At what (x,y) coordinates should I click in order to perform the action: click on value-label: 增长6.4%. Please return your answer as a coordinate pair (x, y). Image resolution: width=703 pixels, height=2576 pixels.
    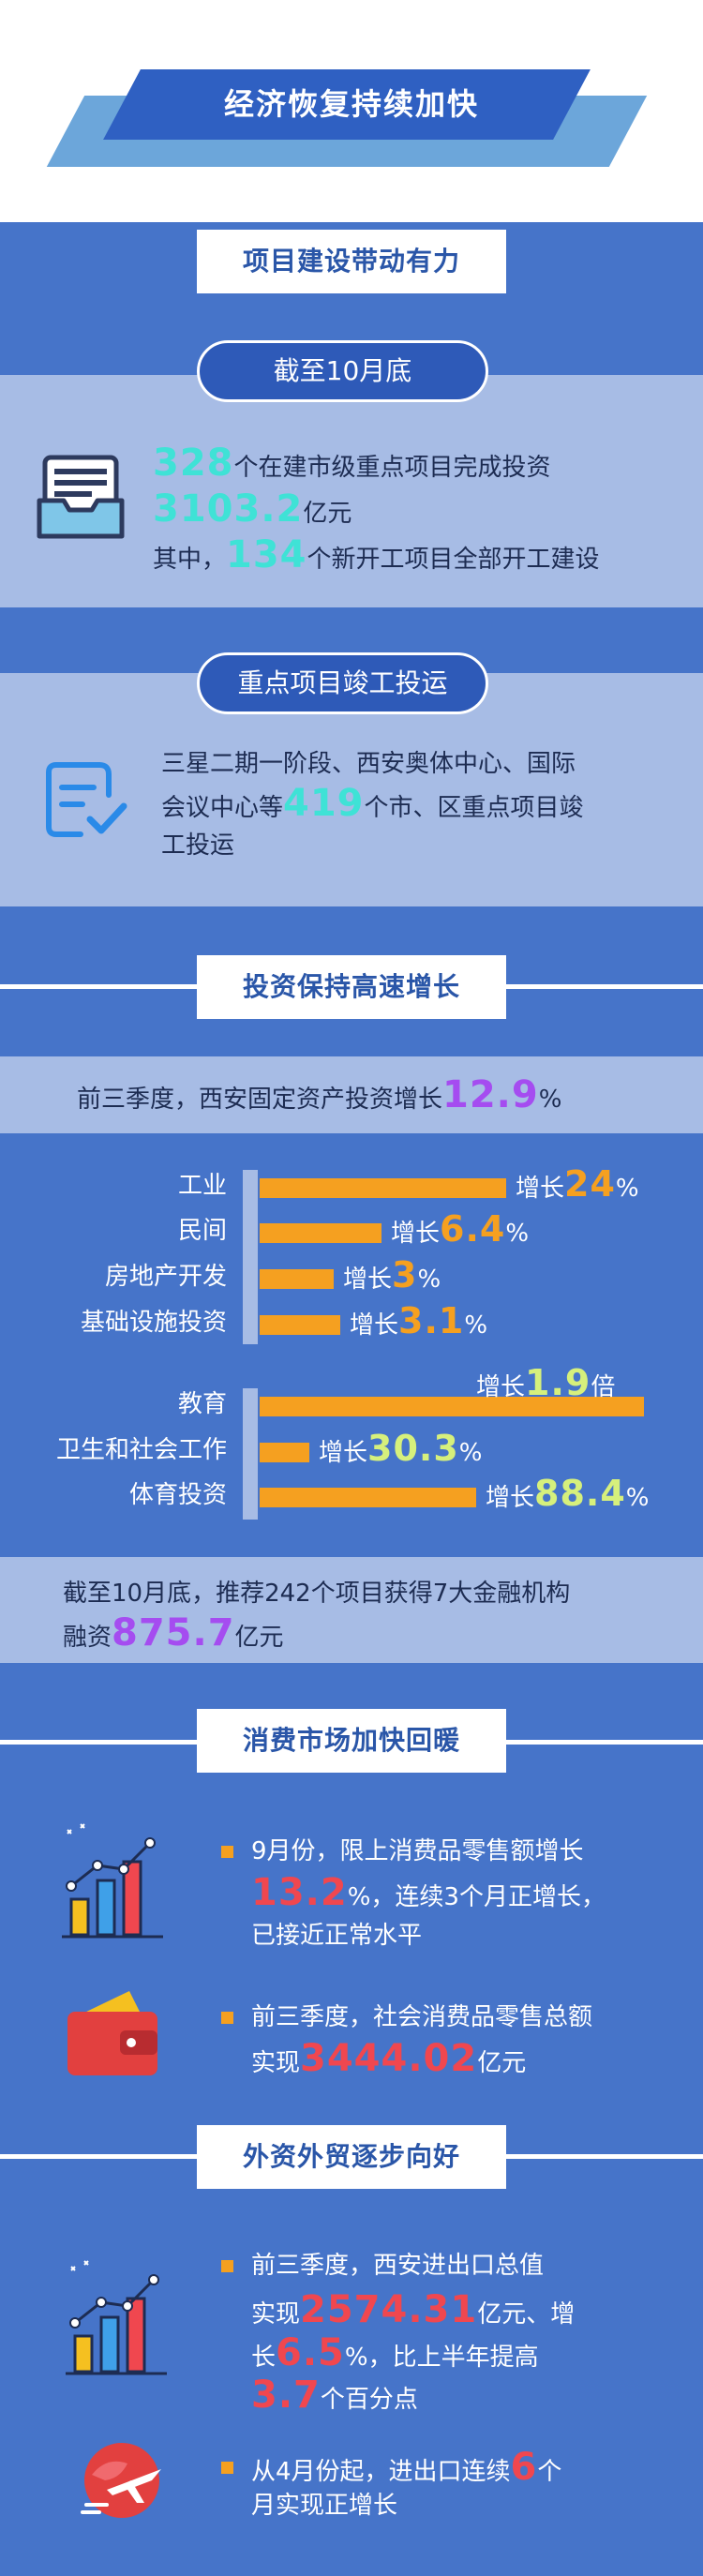
    Looking at the image, I should click on (460, 1229).